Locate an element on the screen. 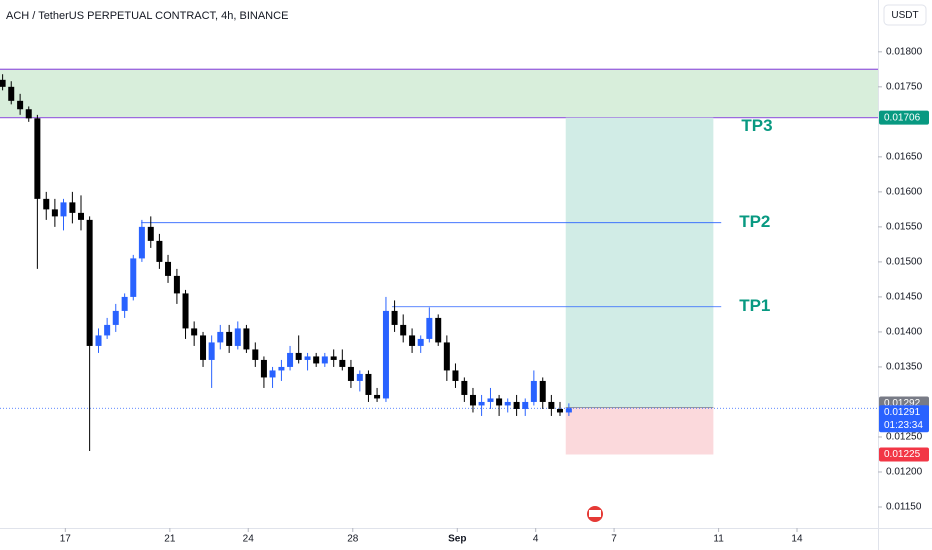  y-tick-label: 0.01400 is located at coordinates (904, 332).